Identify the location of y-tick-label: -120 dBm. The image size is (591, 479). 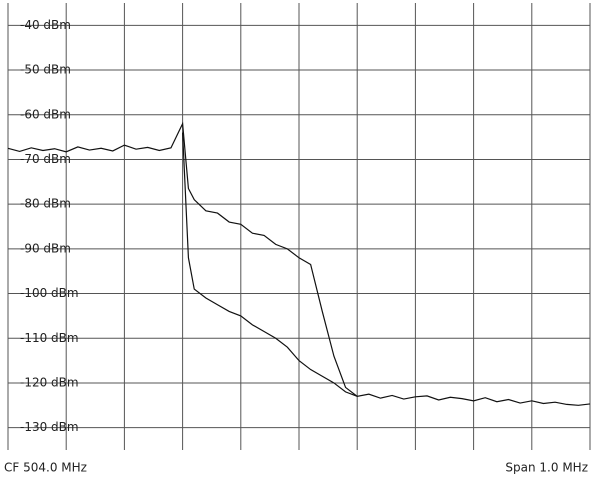
(49, 382).